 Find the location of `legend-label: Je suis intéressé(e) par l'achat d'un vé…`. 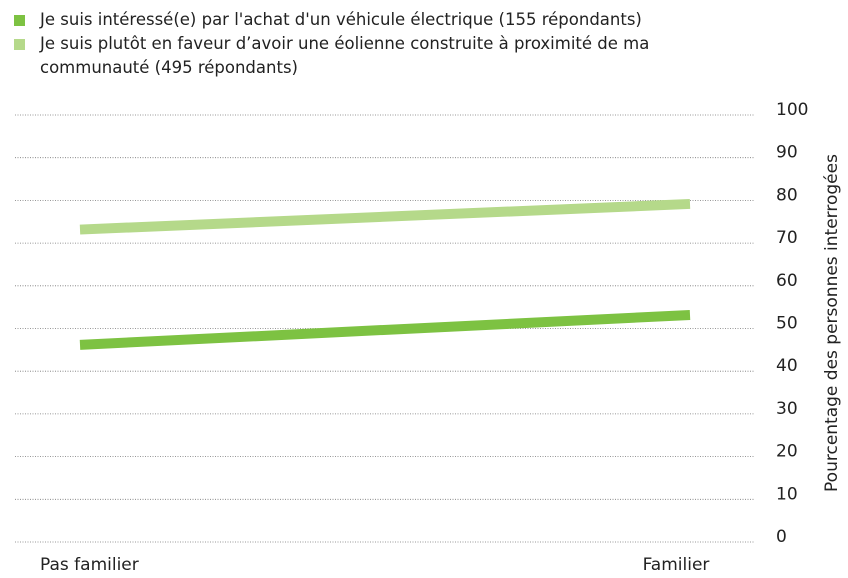

legend-label: Je suis intéressé(e) par l'achat d'un vé… is located at coordinates (341, 19).